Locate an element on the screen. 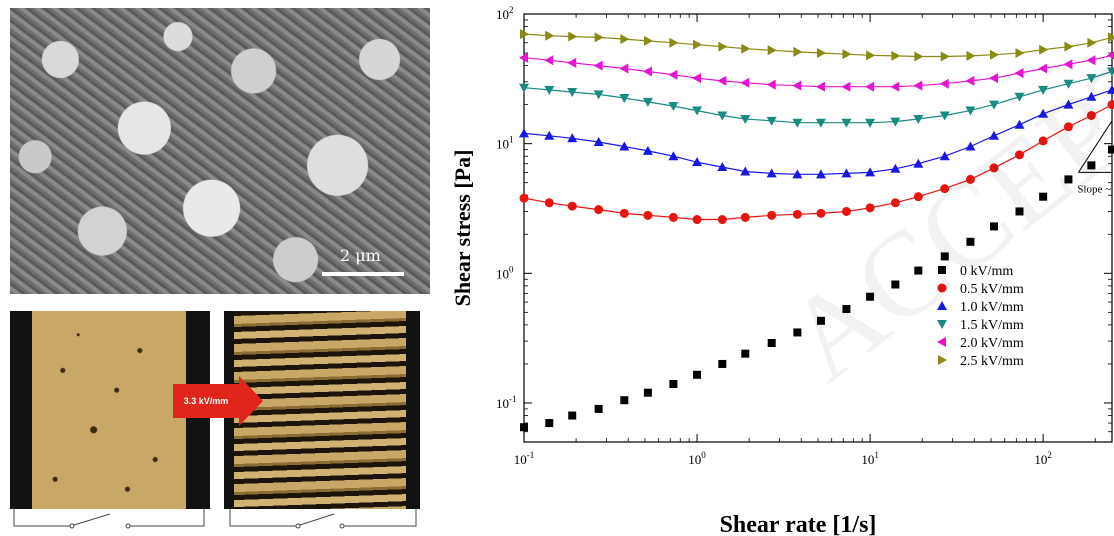 The width and height of the screenshot is (1114, 536). slope-annotation: Slope ~ 1.0 is located at coordinates (1095, 189).